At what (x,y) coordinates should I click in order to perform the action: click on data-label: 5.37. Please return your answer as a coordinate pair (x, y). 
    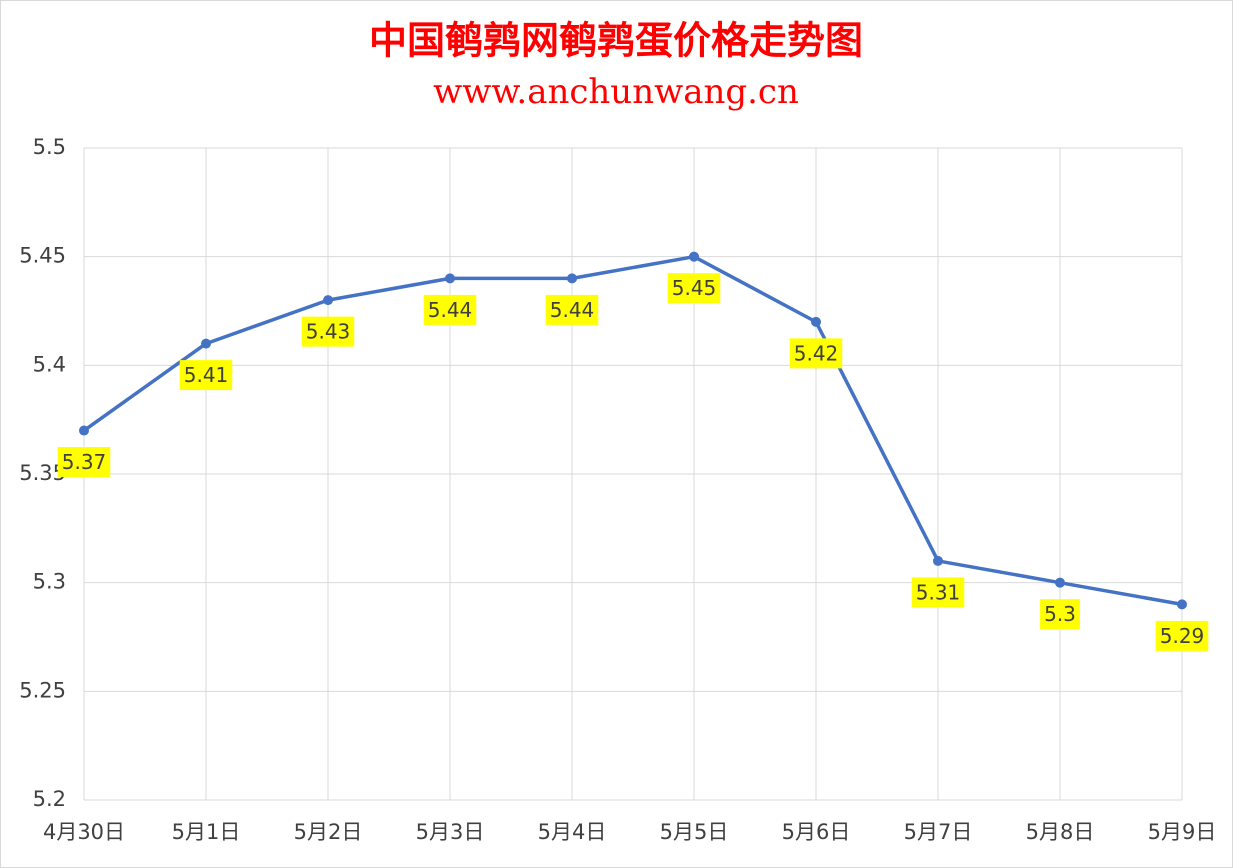
    Looking at the image, I should click on (84, 462).